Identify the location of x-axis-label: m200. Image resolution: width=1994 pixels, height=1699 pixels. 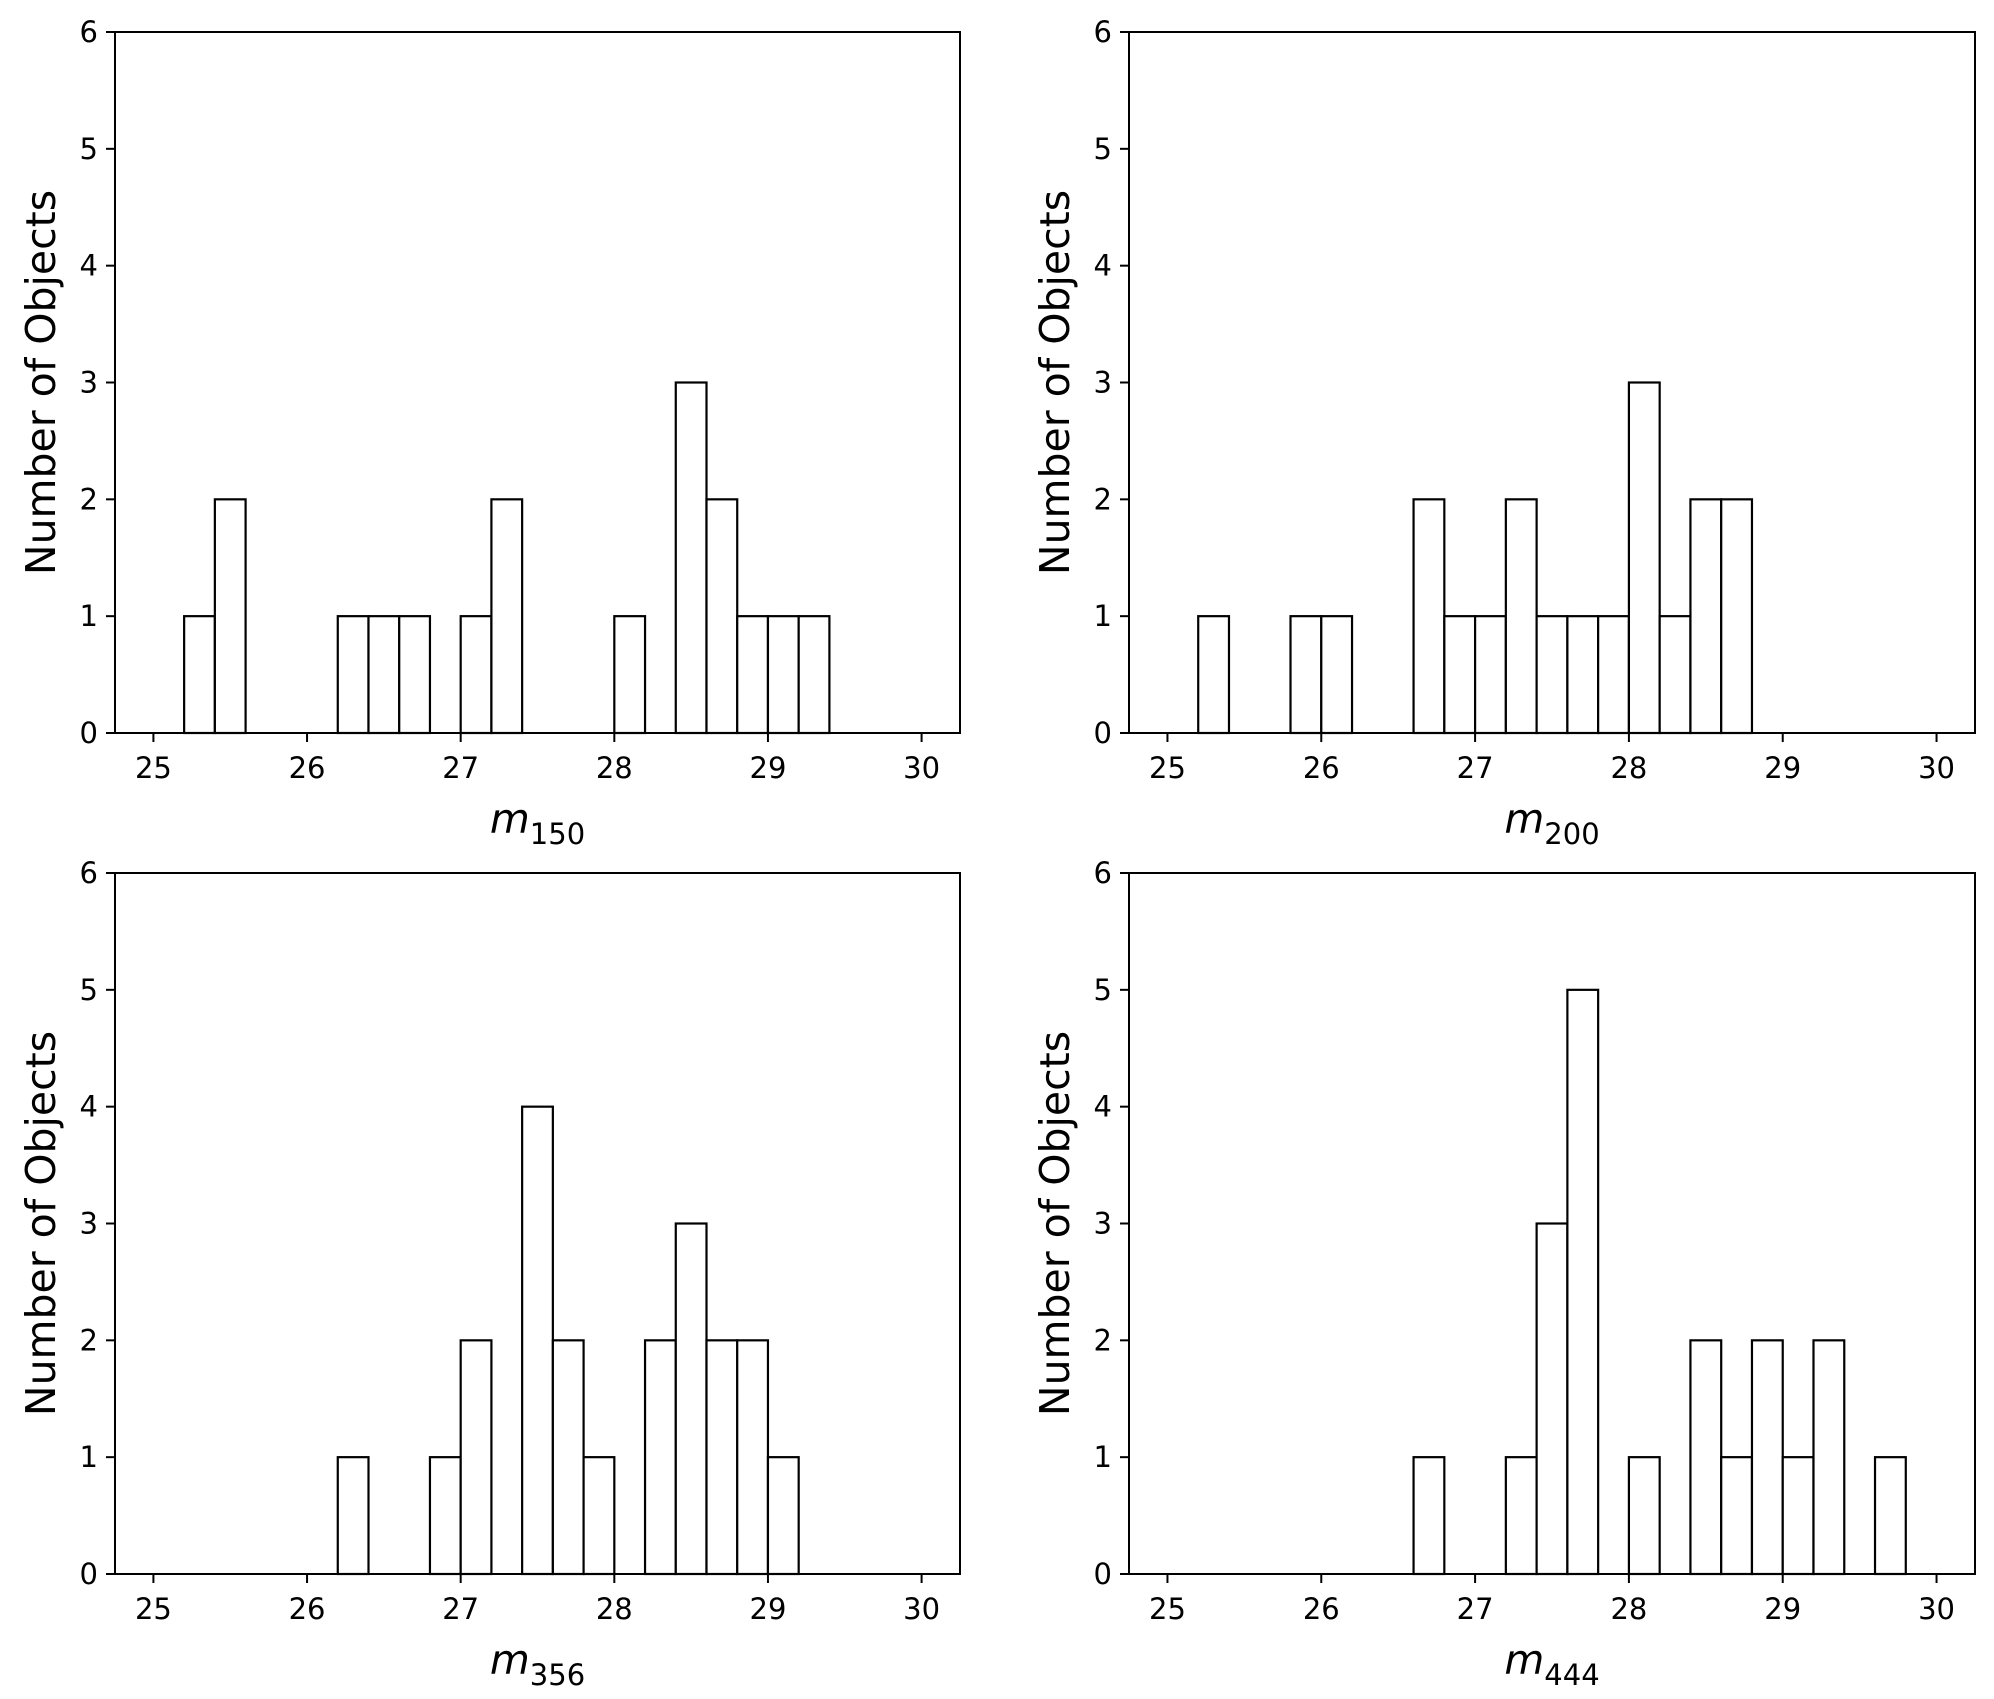
(1551, 823).